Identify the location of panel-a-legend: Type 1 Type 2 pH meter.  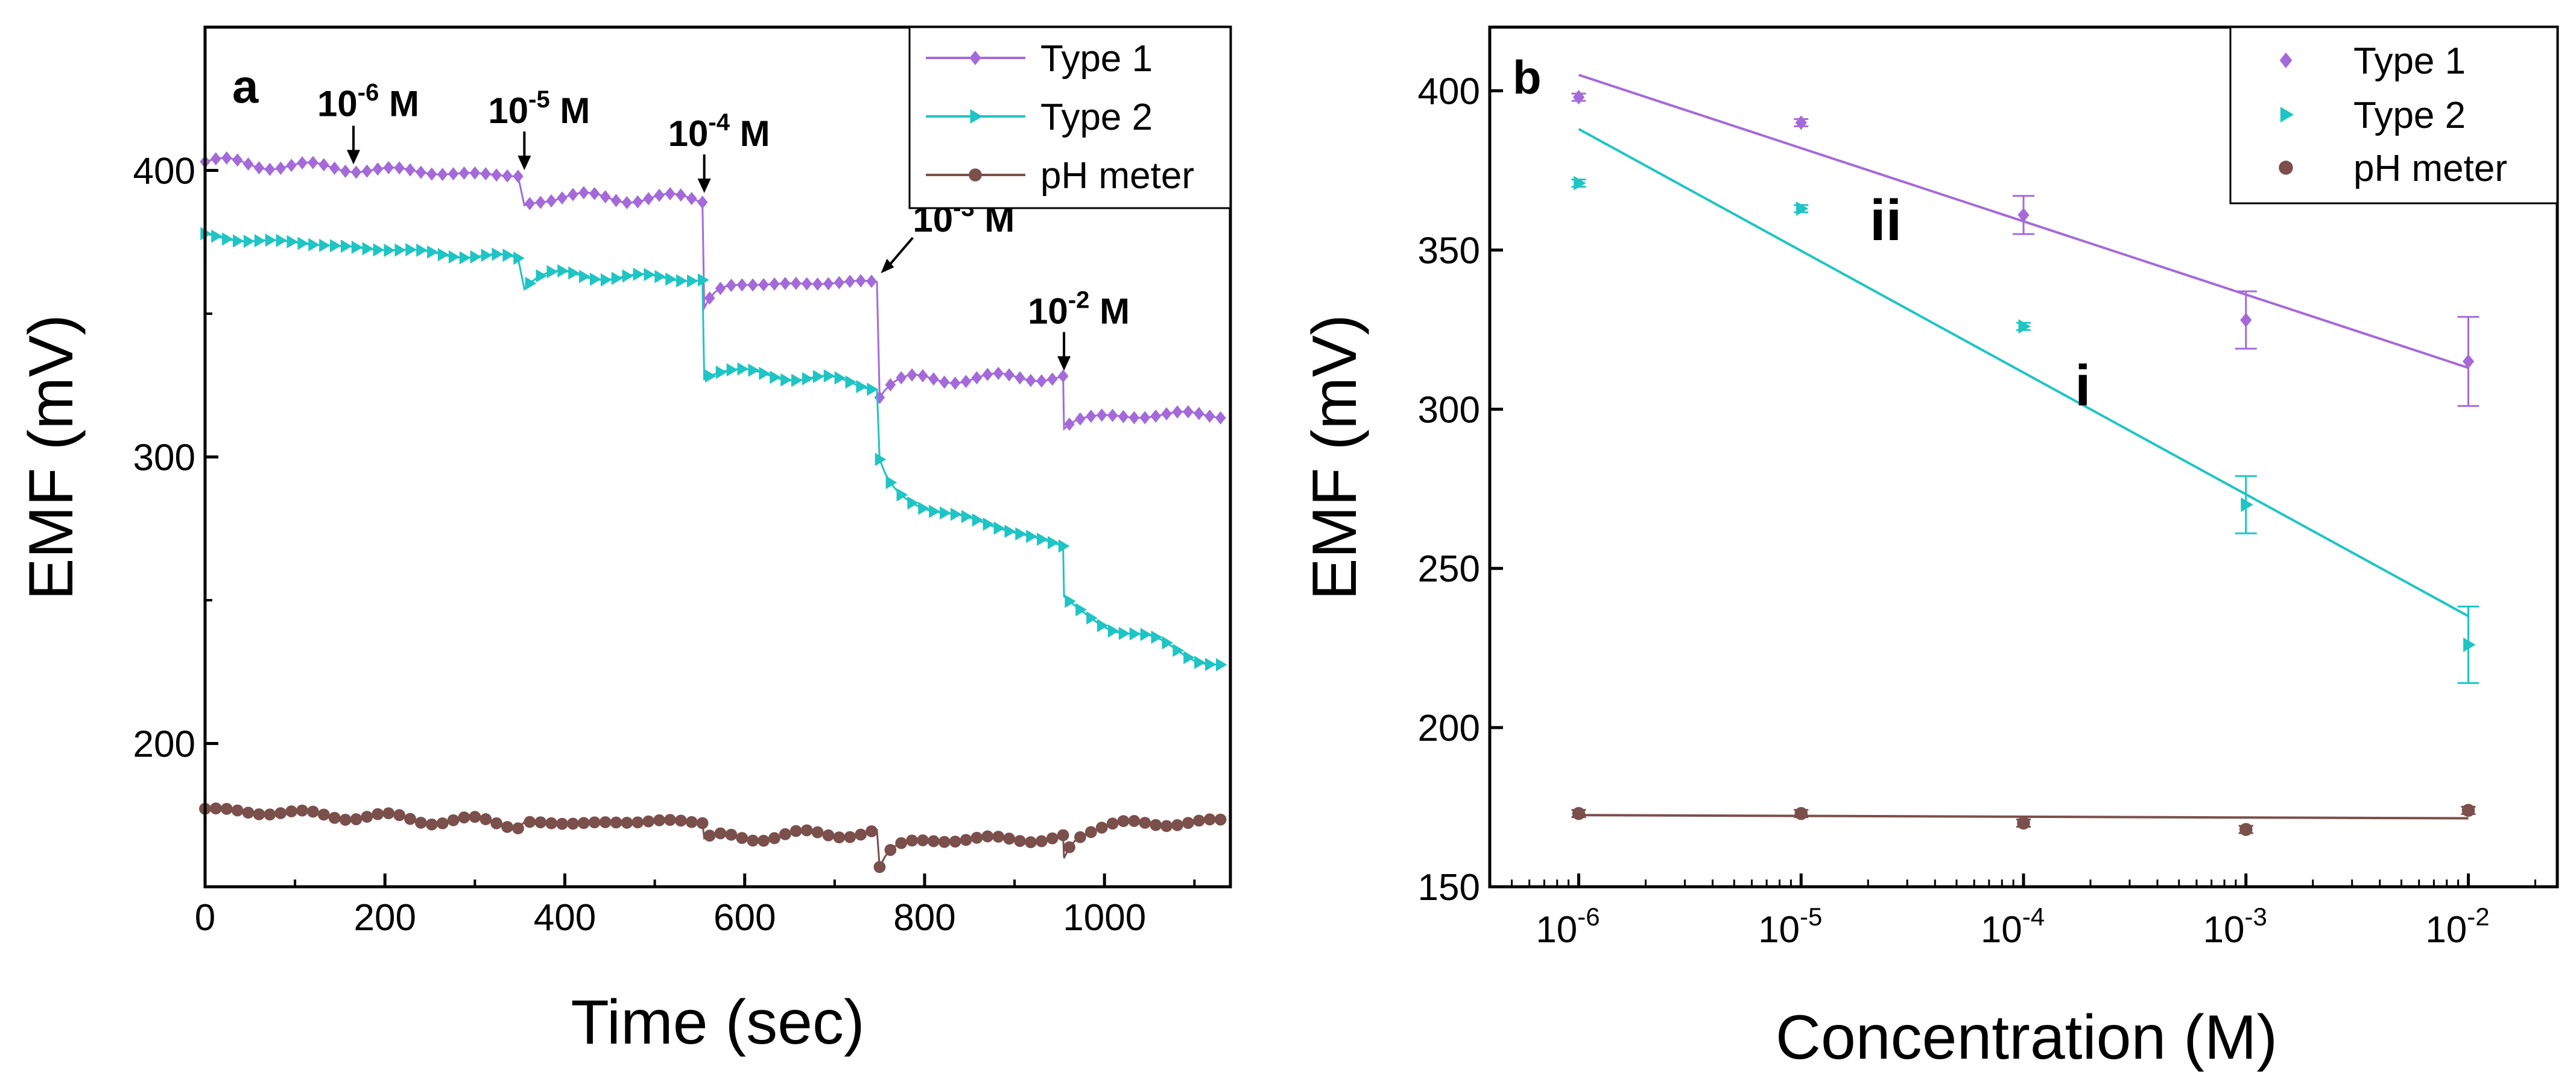
(1070, 117).